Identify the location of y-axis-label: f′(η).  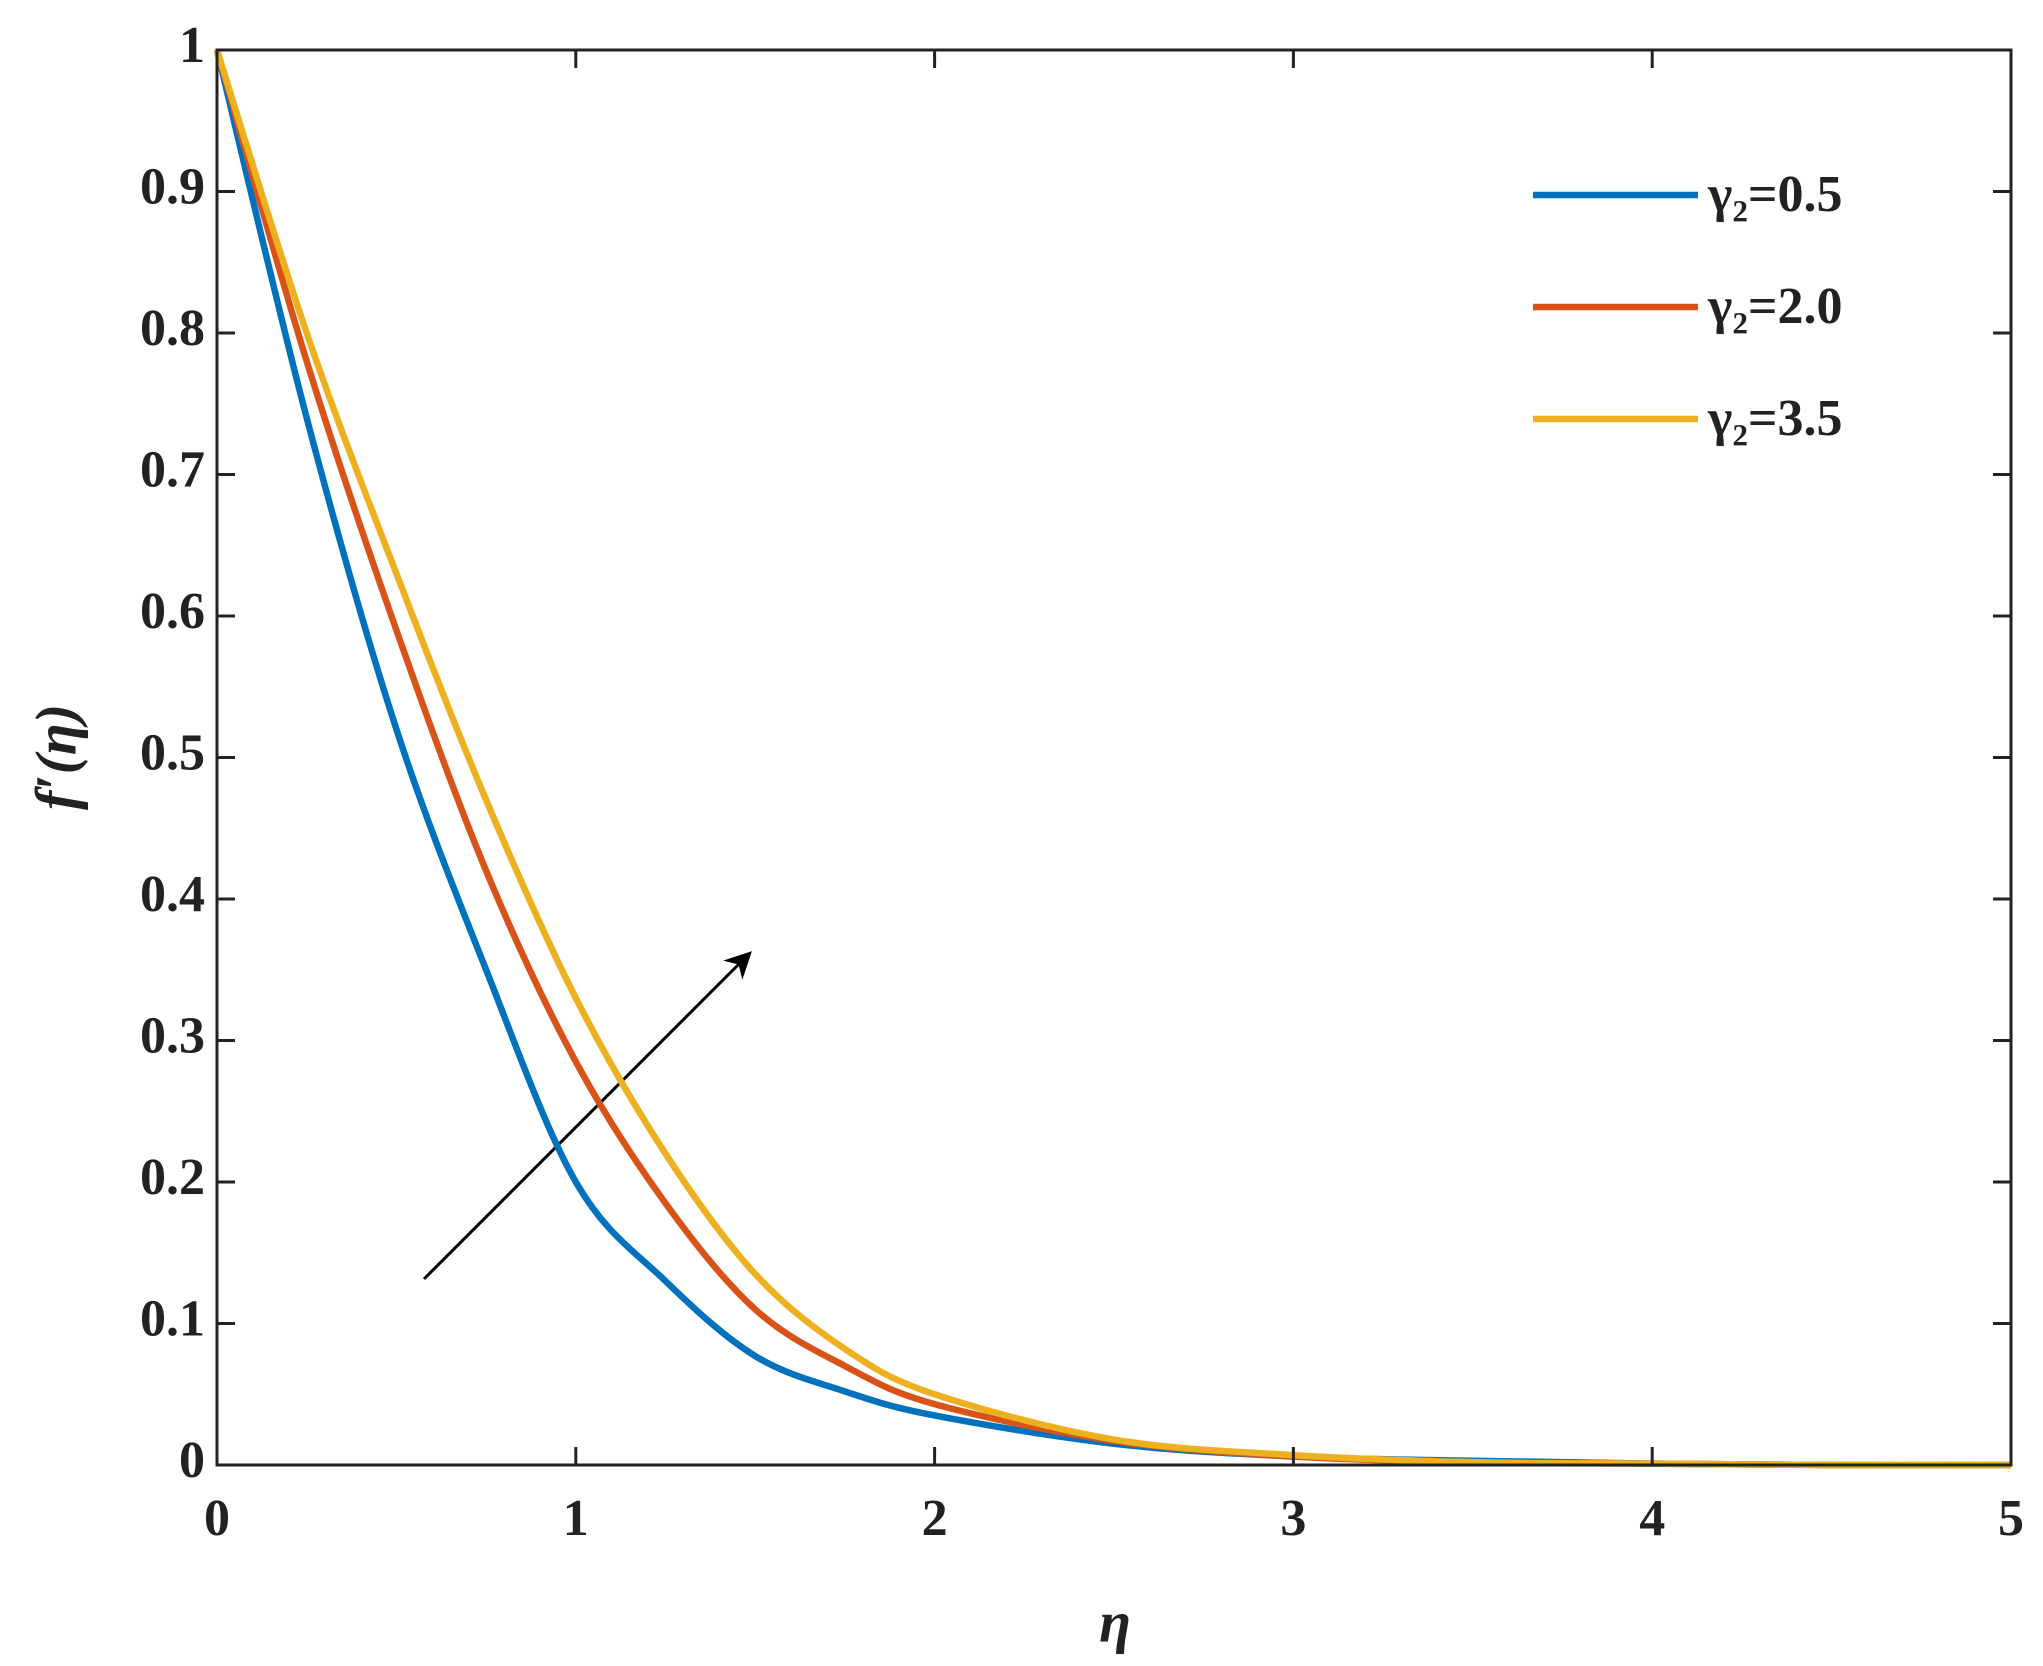
(55, 757).